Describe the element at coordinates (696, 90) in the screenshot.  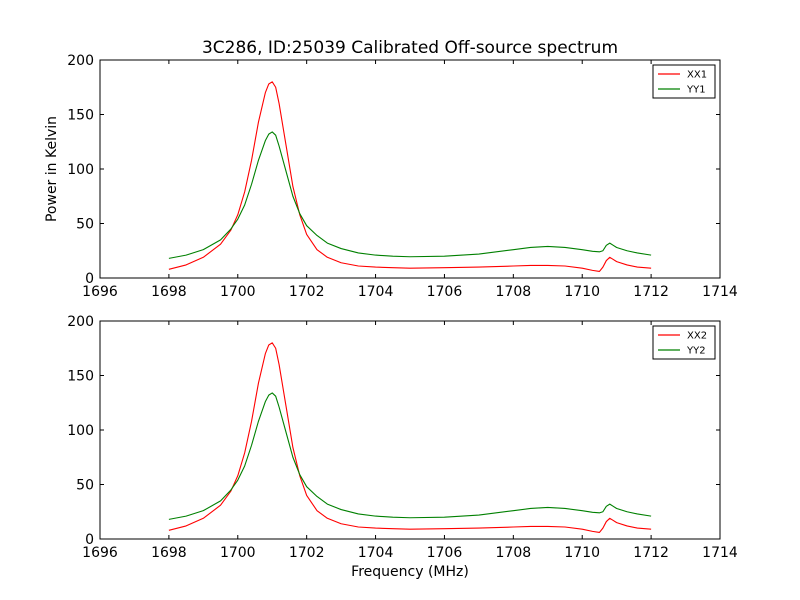
I see `legend-label: YY1` at that location.